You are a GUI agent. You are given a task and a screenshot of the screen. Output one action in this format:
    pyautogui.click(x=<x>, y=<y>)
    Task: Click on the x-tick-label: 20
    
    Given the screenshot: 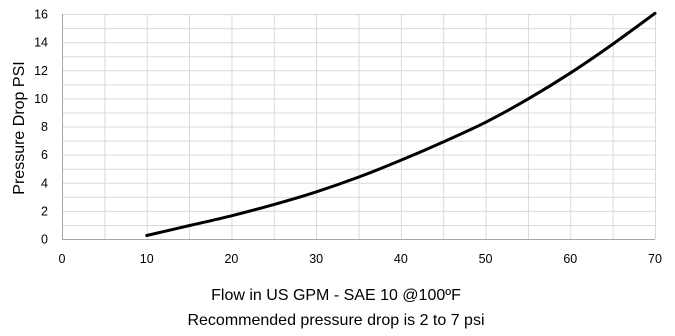 What is the action you would take?
    pyautogui.click(x=231, y=259)
    